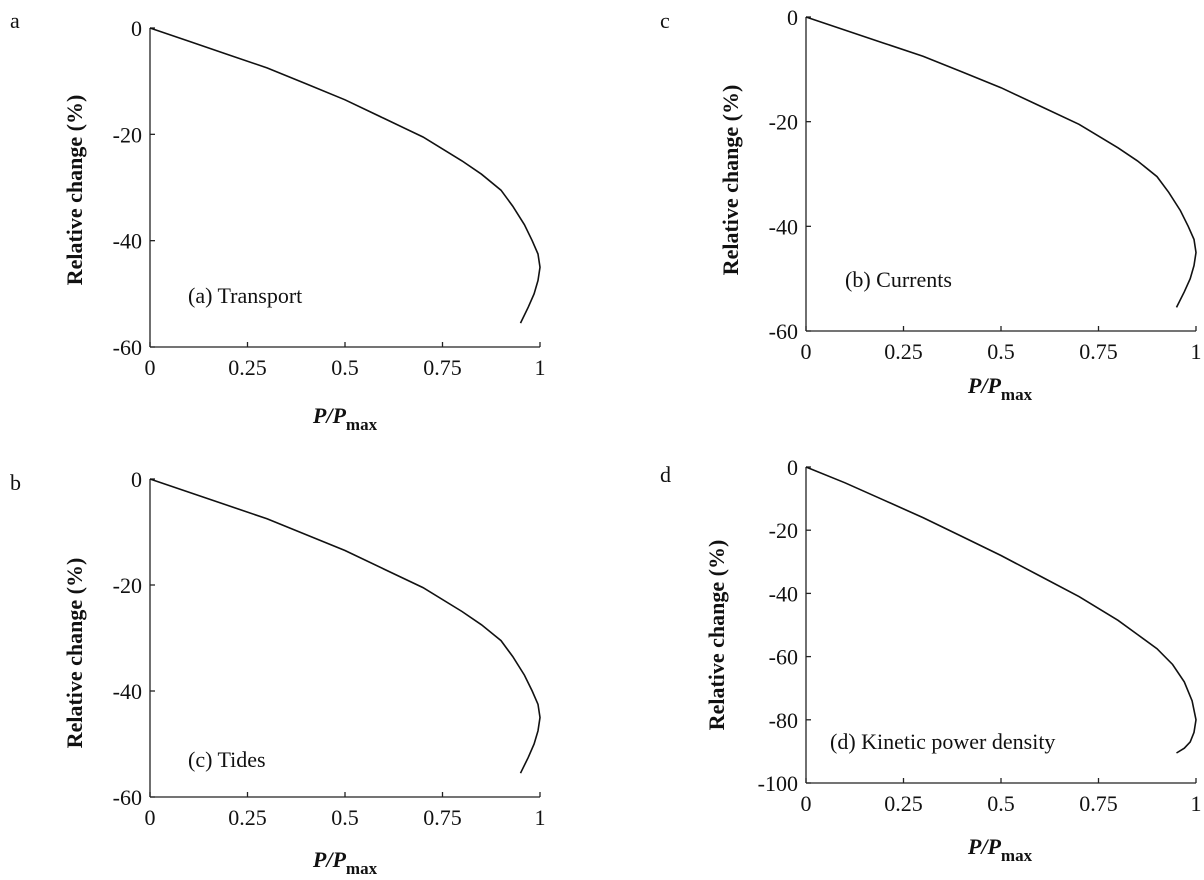  What do you see at coordinates (778, 783) in the screenshot?
I see `y-tick-label: -100` at bounding box center [778, 783].